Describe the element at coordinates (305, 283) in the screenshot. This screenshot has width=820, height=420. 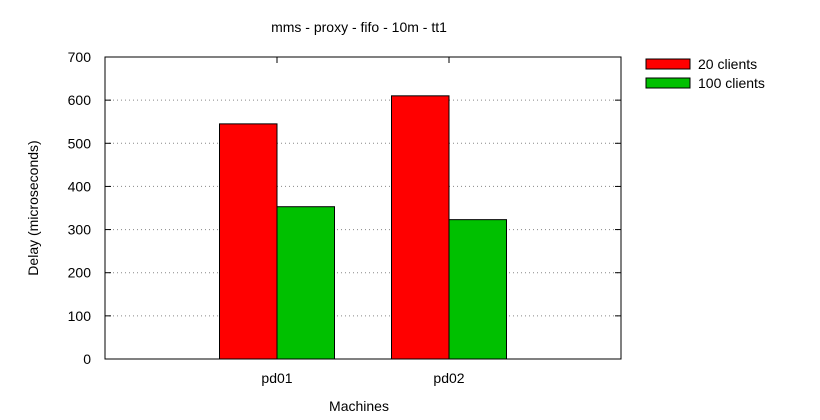
I see `bar-pd01-100-clients` at that location.